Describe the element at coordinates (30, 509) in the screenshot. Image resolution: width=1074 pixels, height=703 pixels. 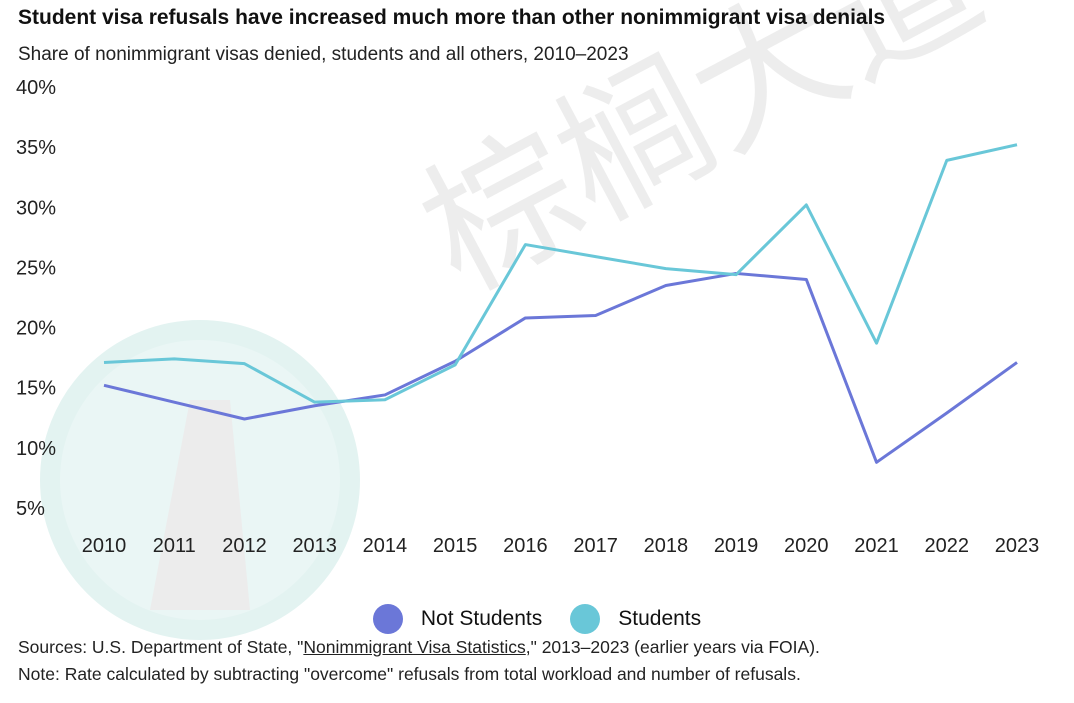
I see `y-tick-label: 5%` at that location.